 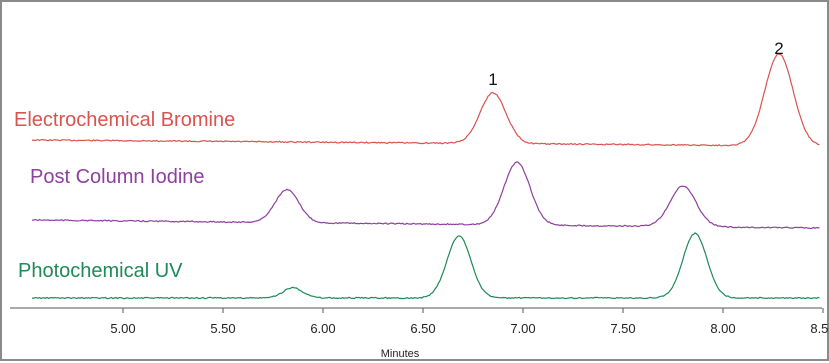 I want to click on peak-label-2: 2, so click(x=778, y=48).